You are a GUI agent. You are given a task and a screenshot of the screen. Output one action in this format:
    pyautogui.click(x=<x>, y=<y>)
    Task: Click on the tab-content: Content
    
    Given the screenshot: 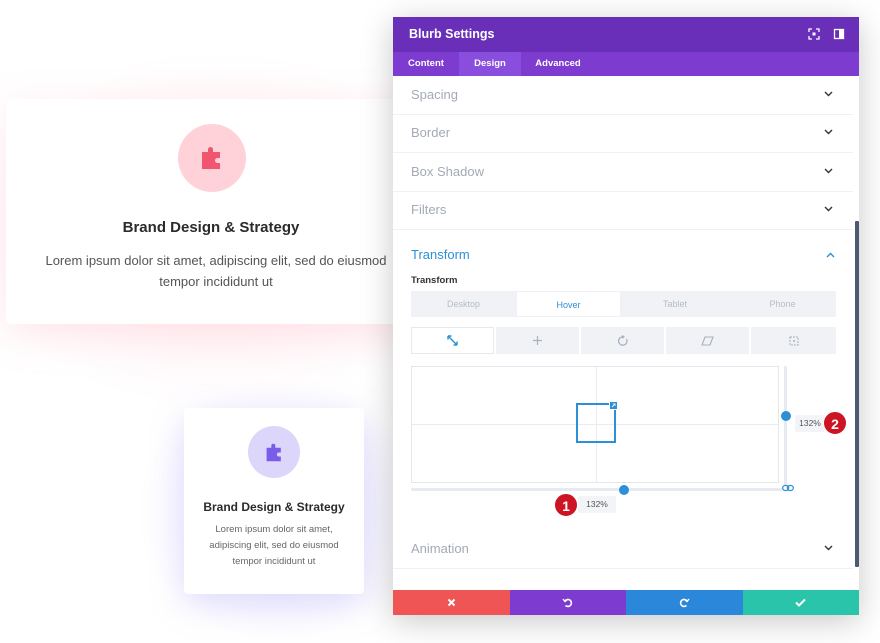 What is the action you would take?
    pyautogui.click(x=426, y=63)
    